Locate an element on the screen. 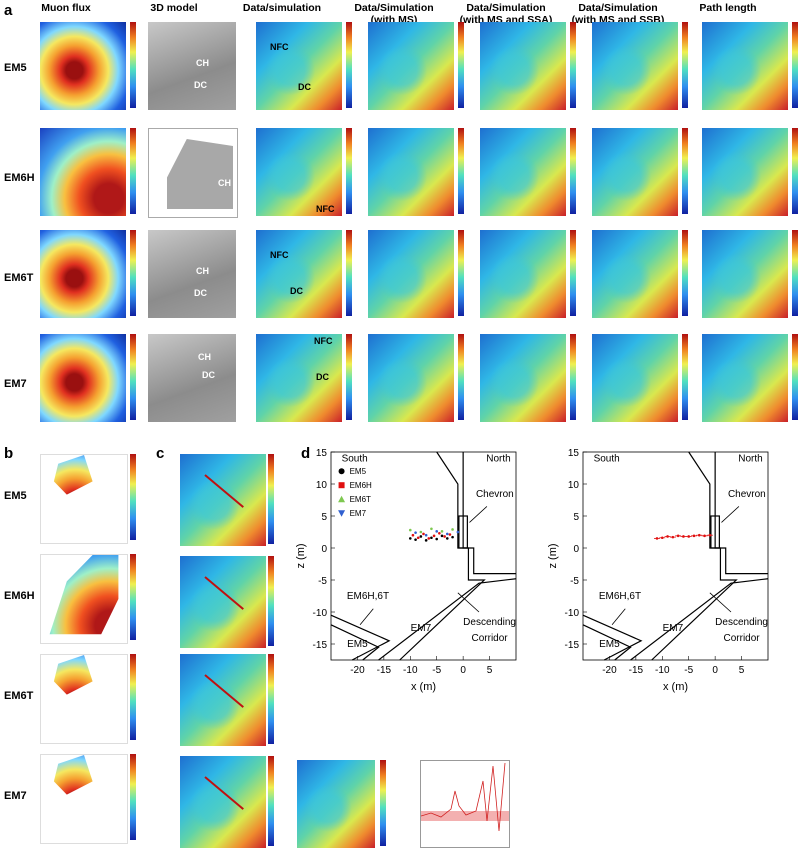 The image size is (798, 856). label-chevron: Chevron is located at coordinates (747, 494).